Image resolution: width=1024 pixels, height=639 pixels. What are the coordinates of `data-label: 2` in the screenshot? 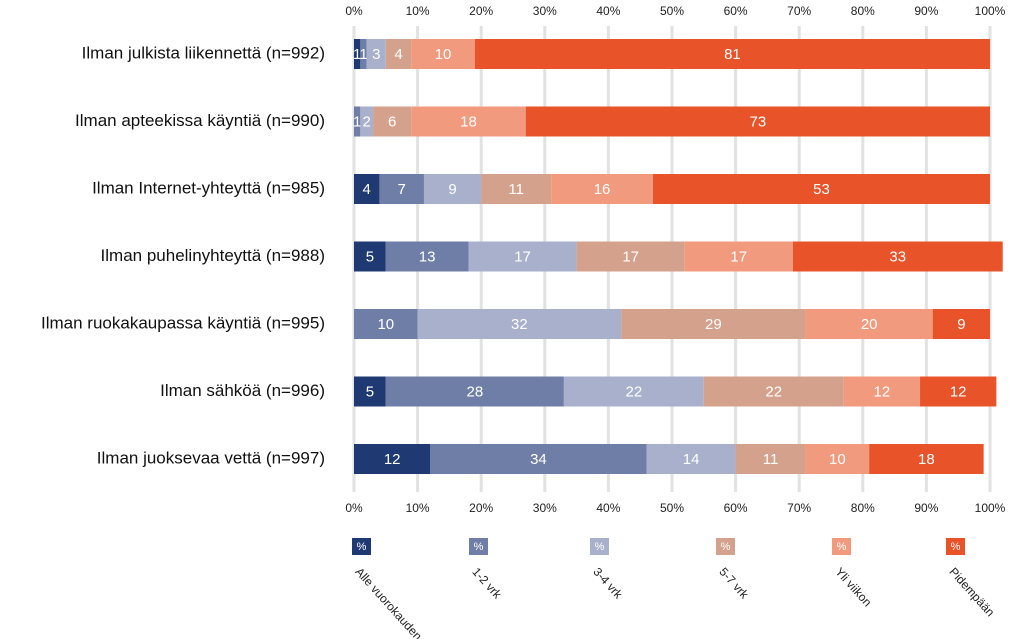 It's located at (367, 121).